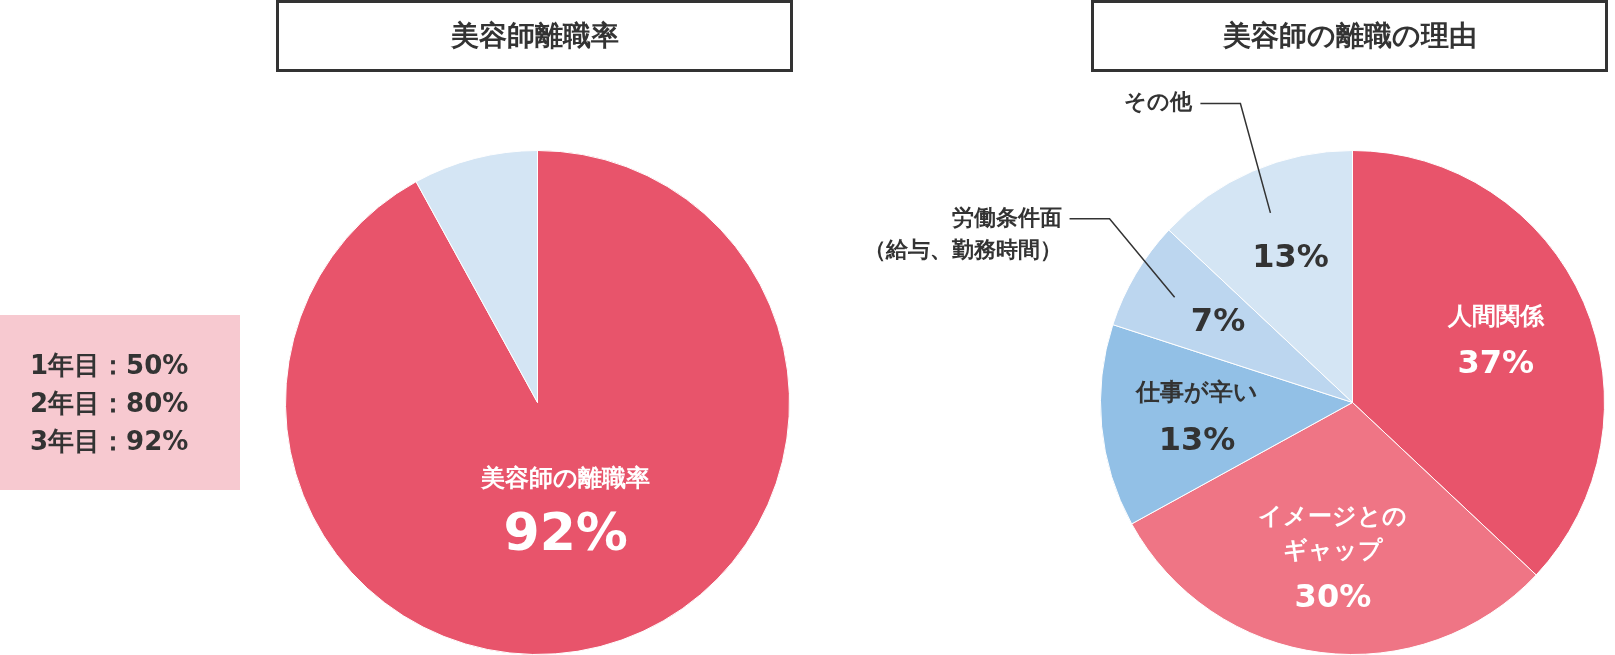  What do you see at coordinates (1496, 361) in the screenshot?
I see `data-label: 37%` at bounding box center [1496, 361].